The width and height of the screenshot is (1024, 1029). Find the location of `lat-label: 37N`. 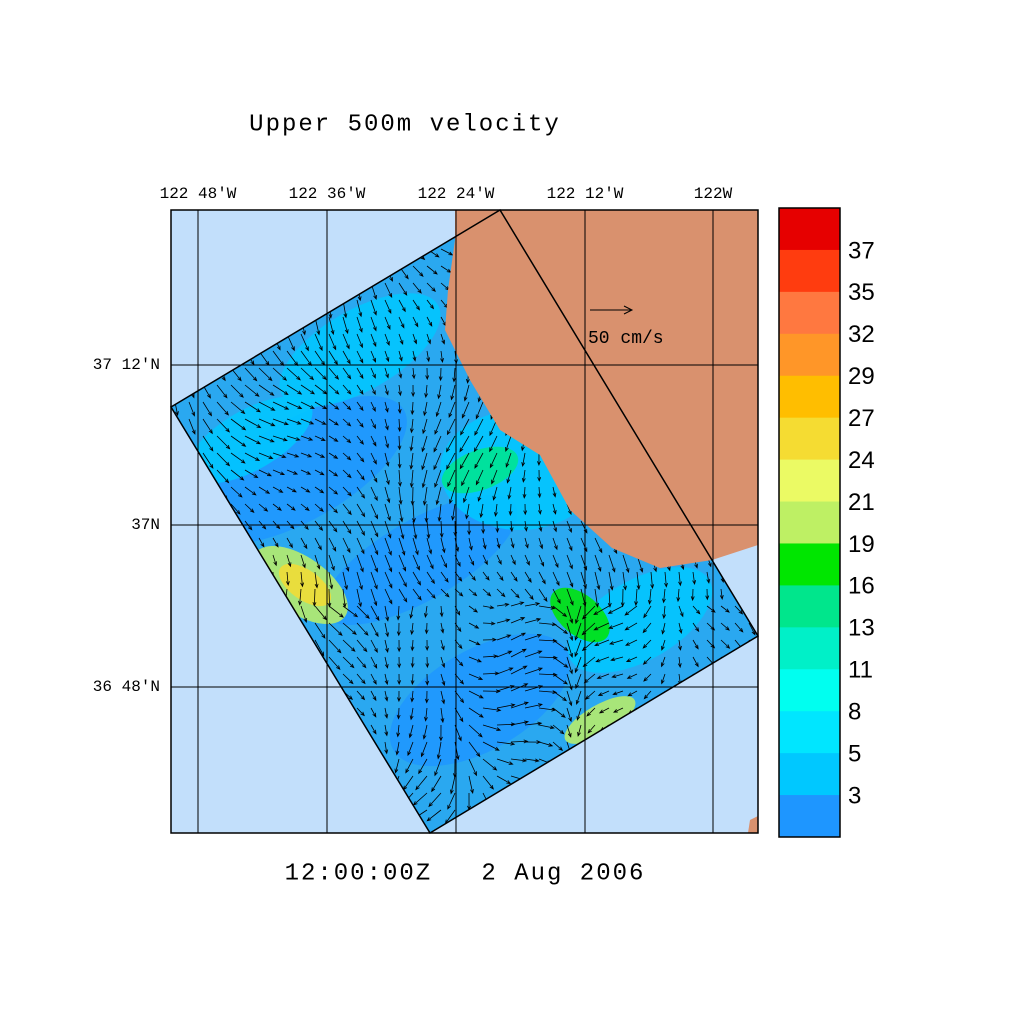

lat-label: 37N is located at coordinates (145, 525).